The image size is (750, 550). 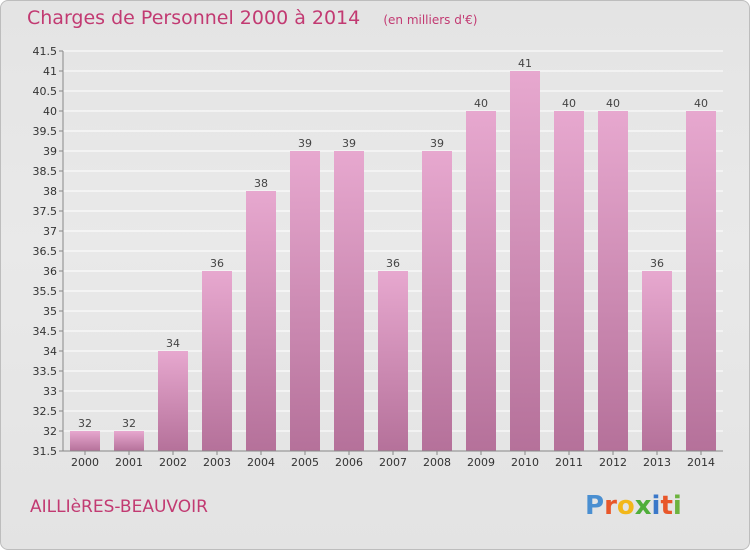 I want to click on x-tick-label: 2005, so click(x=305, y=462).